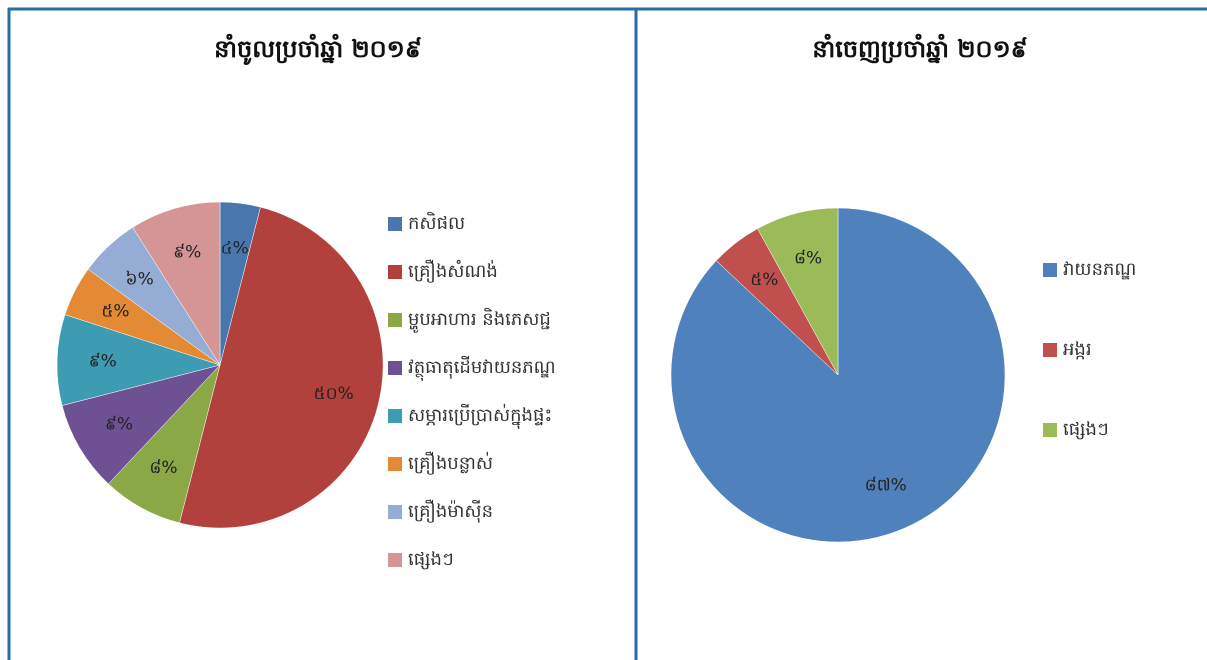 The image size is (1207, 660). Describe the element at coordinates (450, 511) in the screenshot. I see `legend-label: គ្រឿងម៉ាស៊ីន` at that location.